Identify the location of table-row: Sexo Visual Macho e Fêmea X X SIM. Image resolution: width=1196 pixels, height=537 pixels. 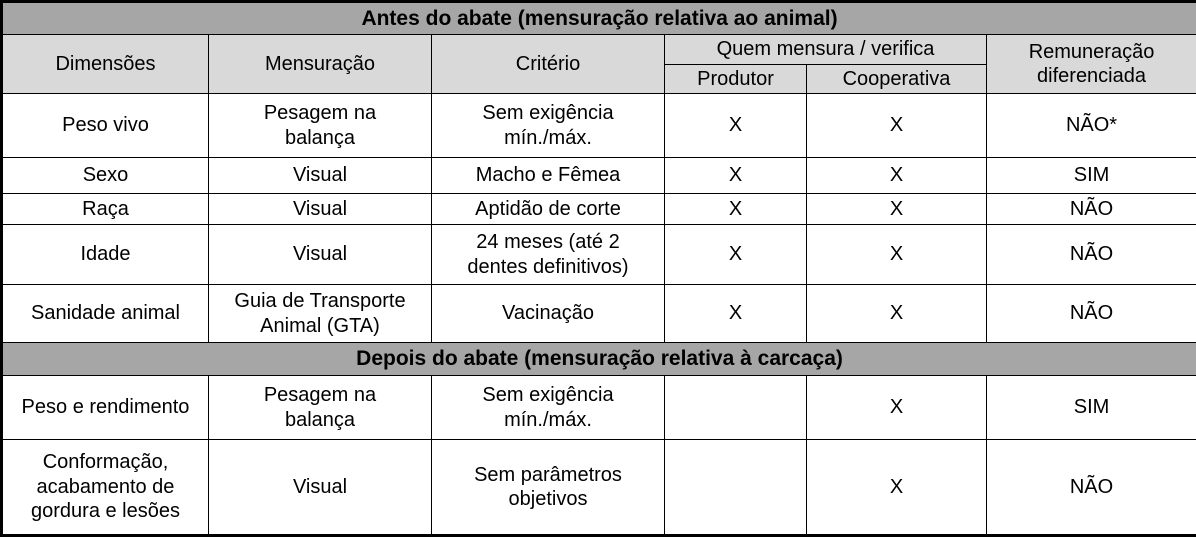
(598, 175).